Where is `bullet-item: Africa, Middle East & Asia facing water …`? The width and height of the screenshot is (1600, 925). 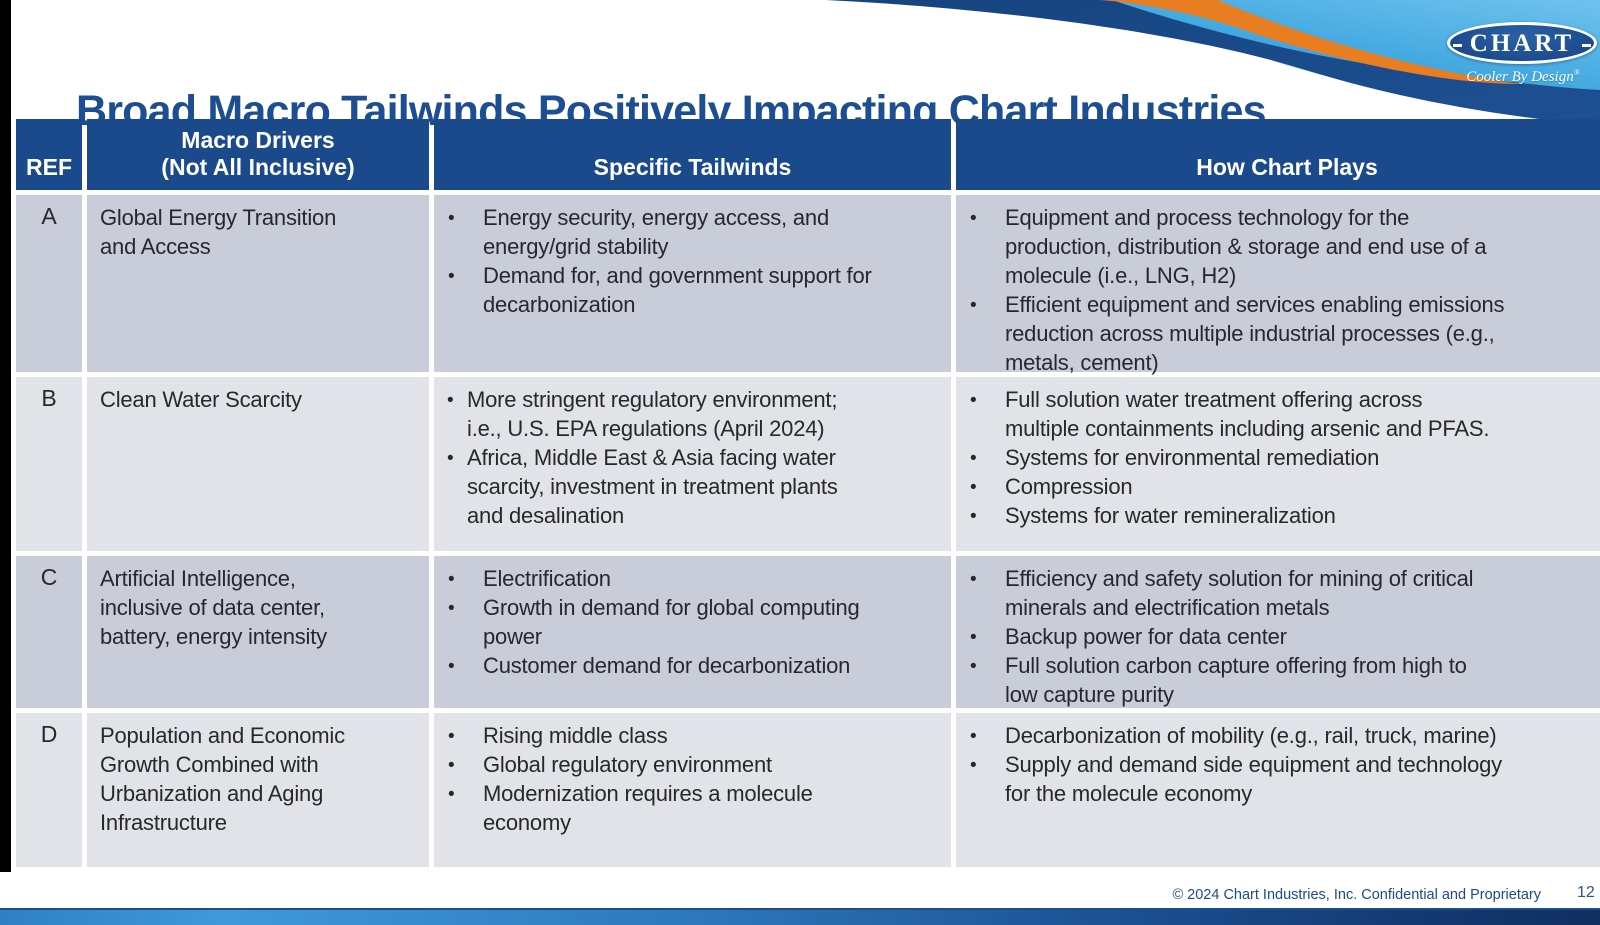 bullet-item: Africa, Middle East & Asia facing water … is located at coordinates (695, 486).